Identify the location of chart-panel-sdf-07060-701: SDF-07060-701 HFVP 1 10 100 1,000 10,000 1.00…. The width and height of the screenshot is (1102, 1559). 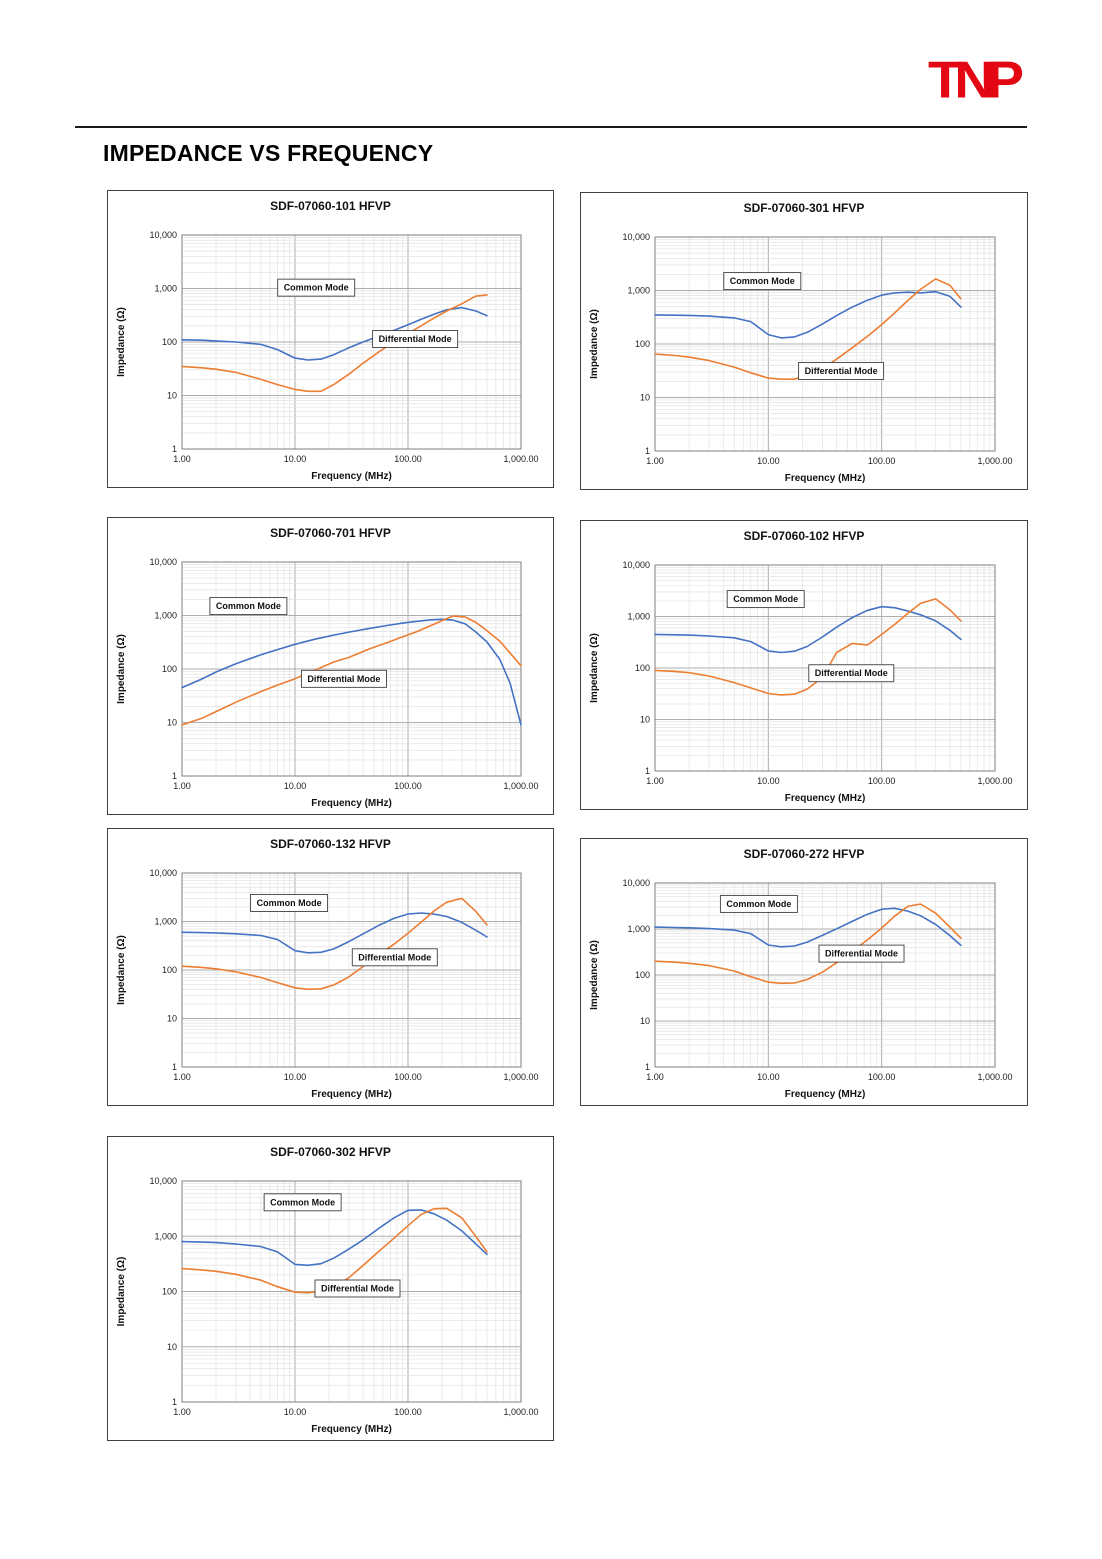
(330, 666).